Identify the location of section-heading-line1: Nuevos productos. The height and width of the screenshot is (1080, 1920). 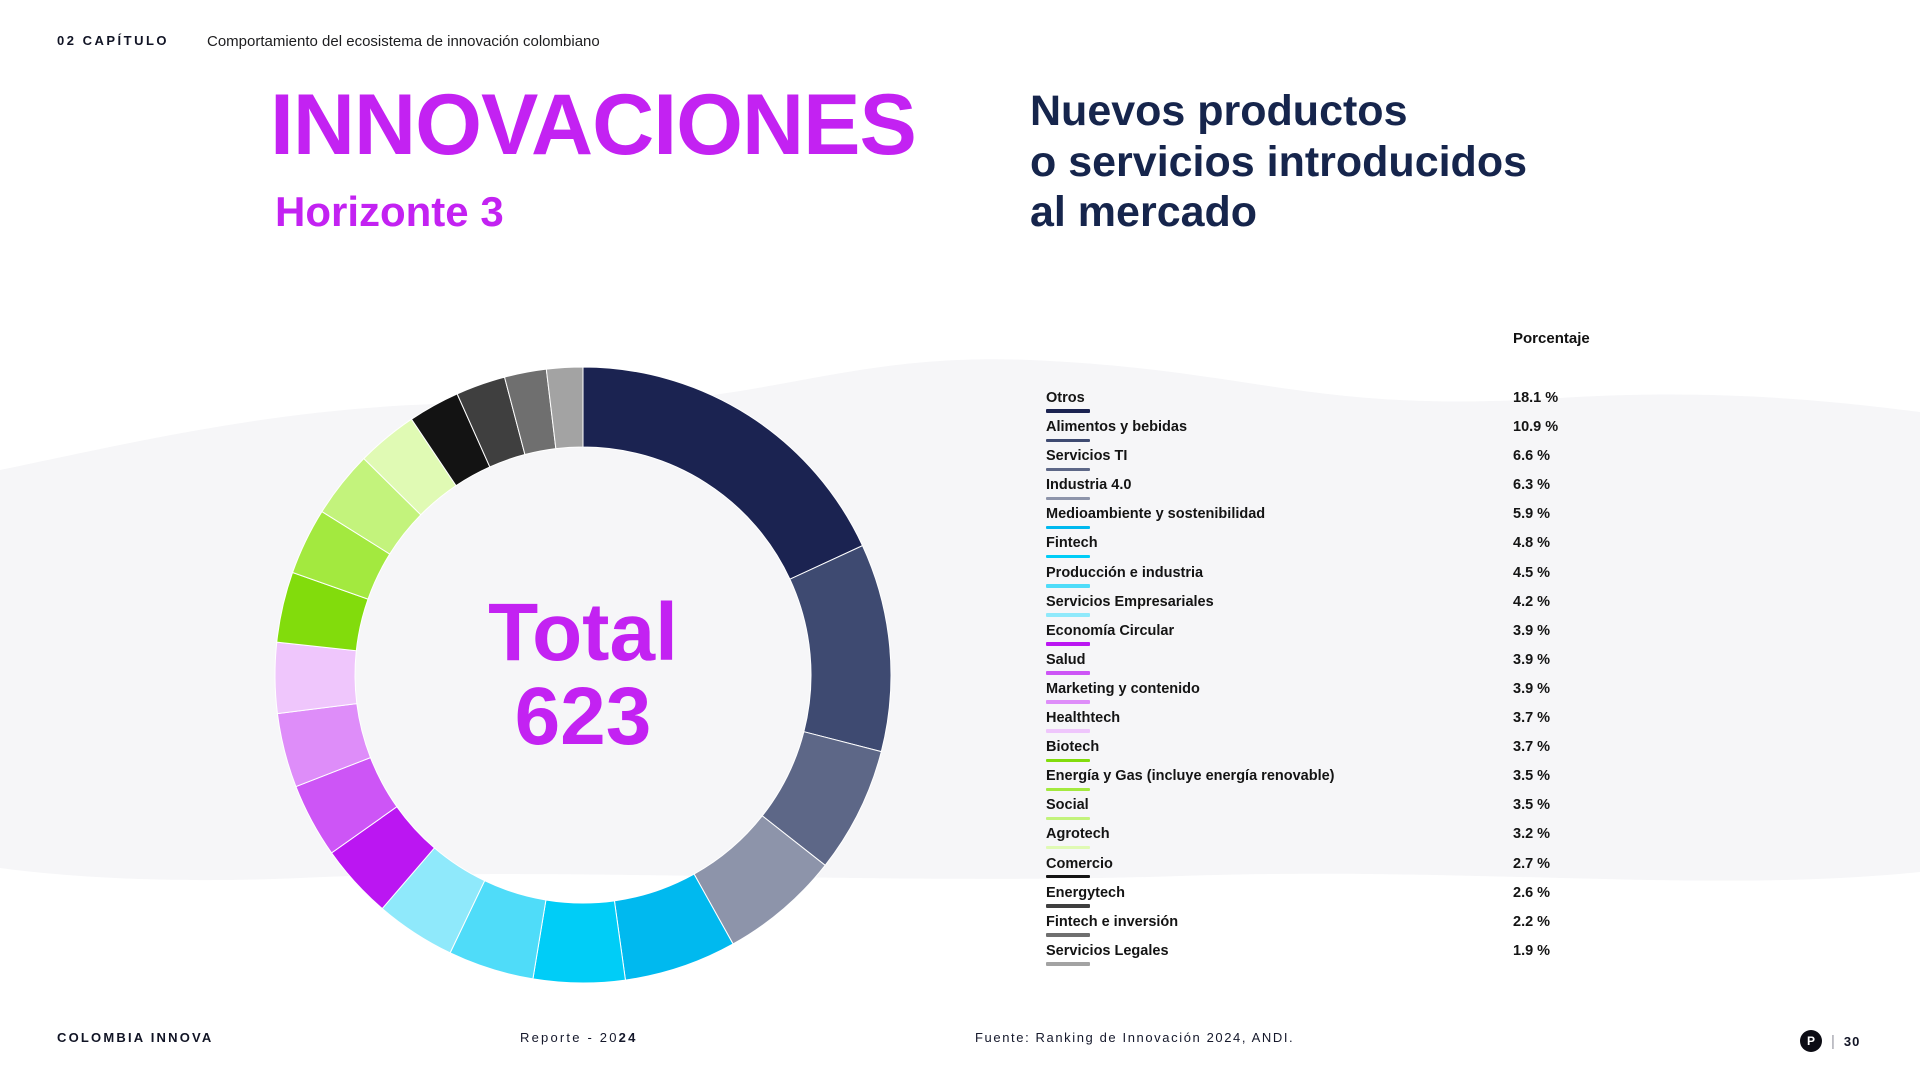
(1219, 111).